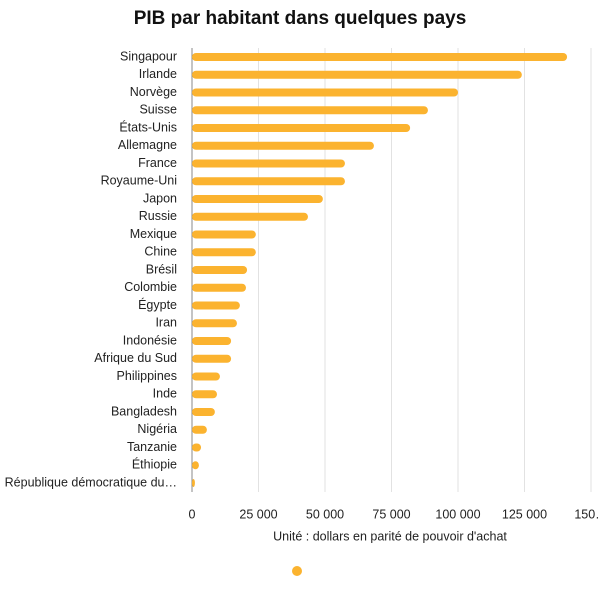 The image size is (600, 600). Describe the element at coordinates (158, 74) in the screenshot. I see `y-tick-label: Irlande` at that location.